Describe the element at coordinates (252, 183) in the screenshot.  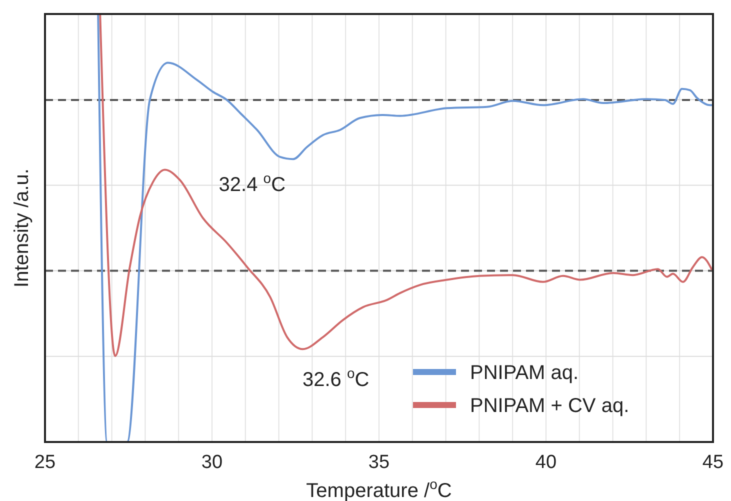
I see `annotation: 32.4 $^{o}$C` at that location.